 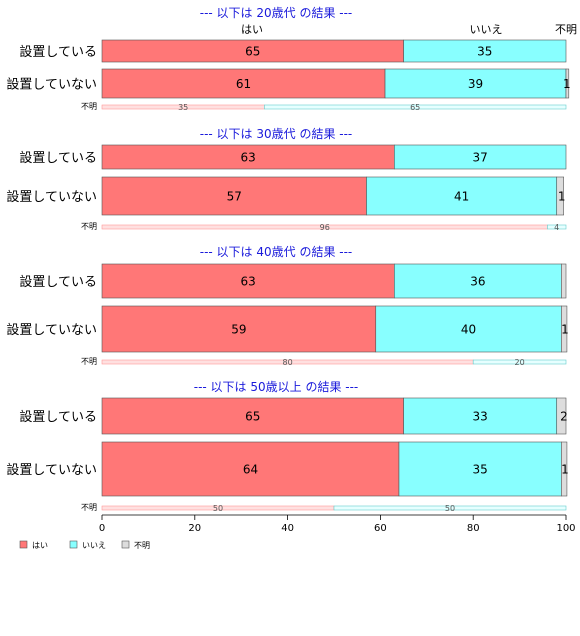 I want to click on data-label: 37, so click(x=480, y=158).